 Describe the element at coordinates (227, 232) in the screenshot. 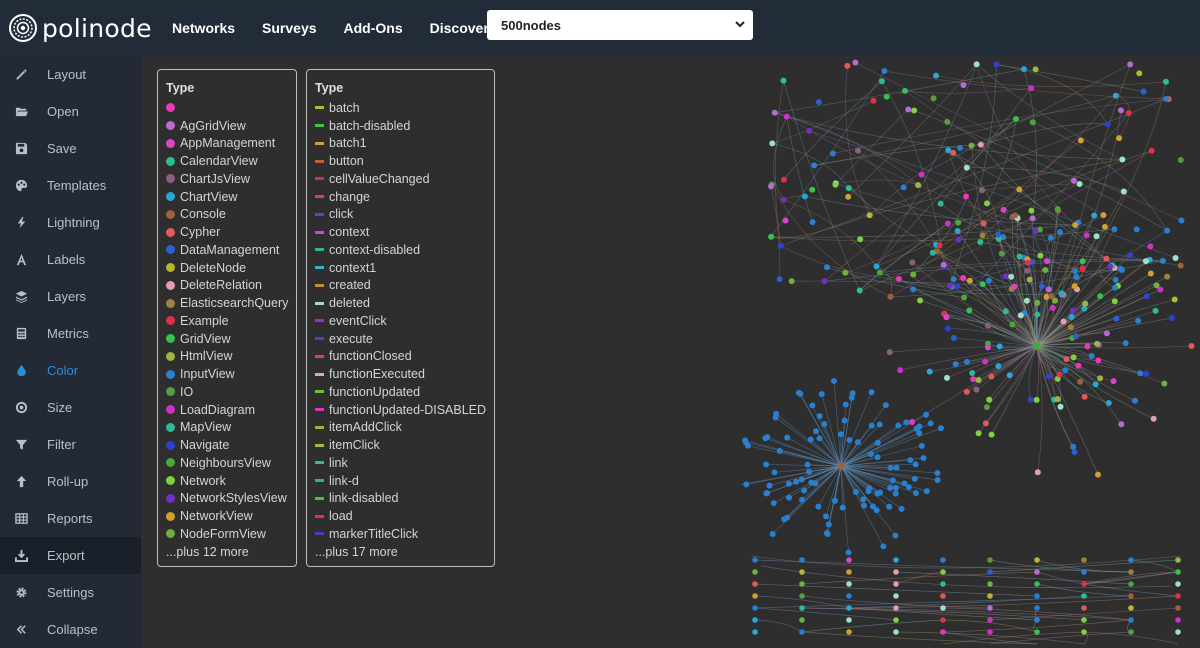

I see `legend-item: Cypher` at that location.